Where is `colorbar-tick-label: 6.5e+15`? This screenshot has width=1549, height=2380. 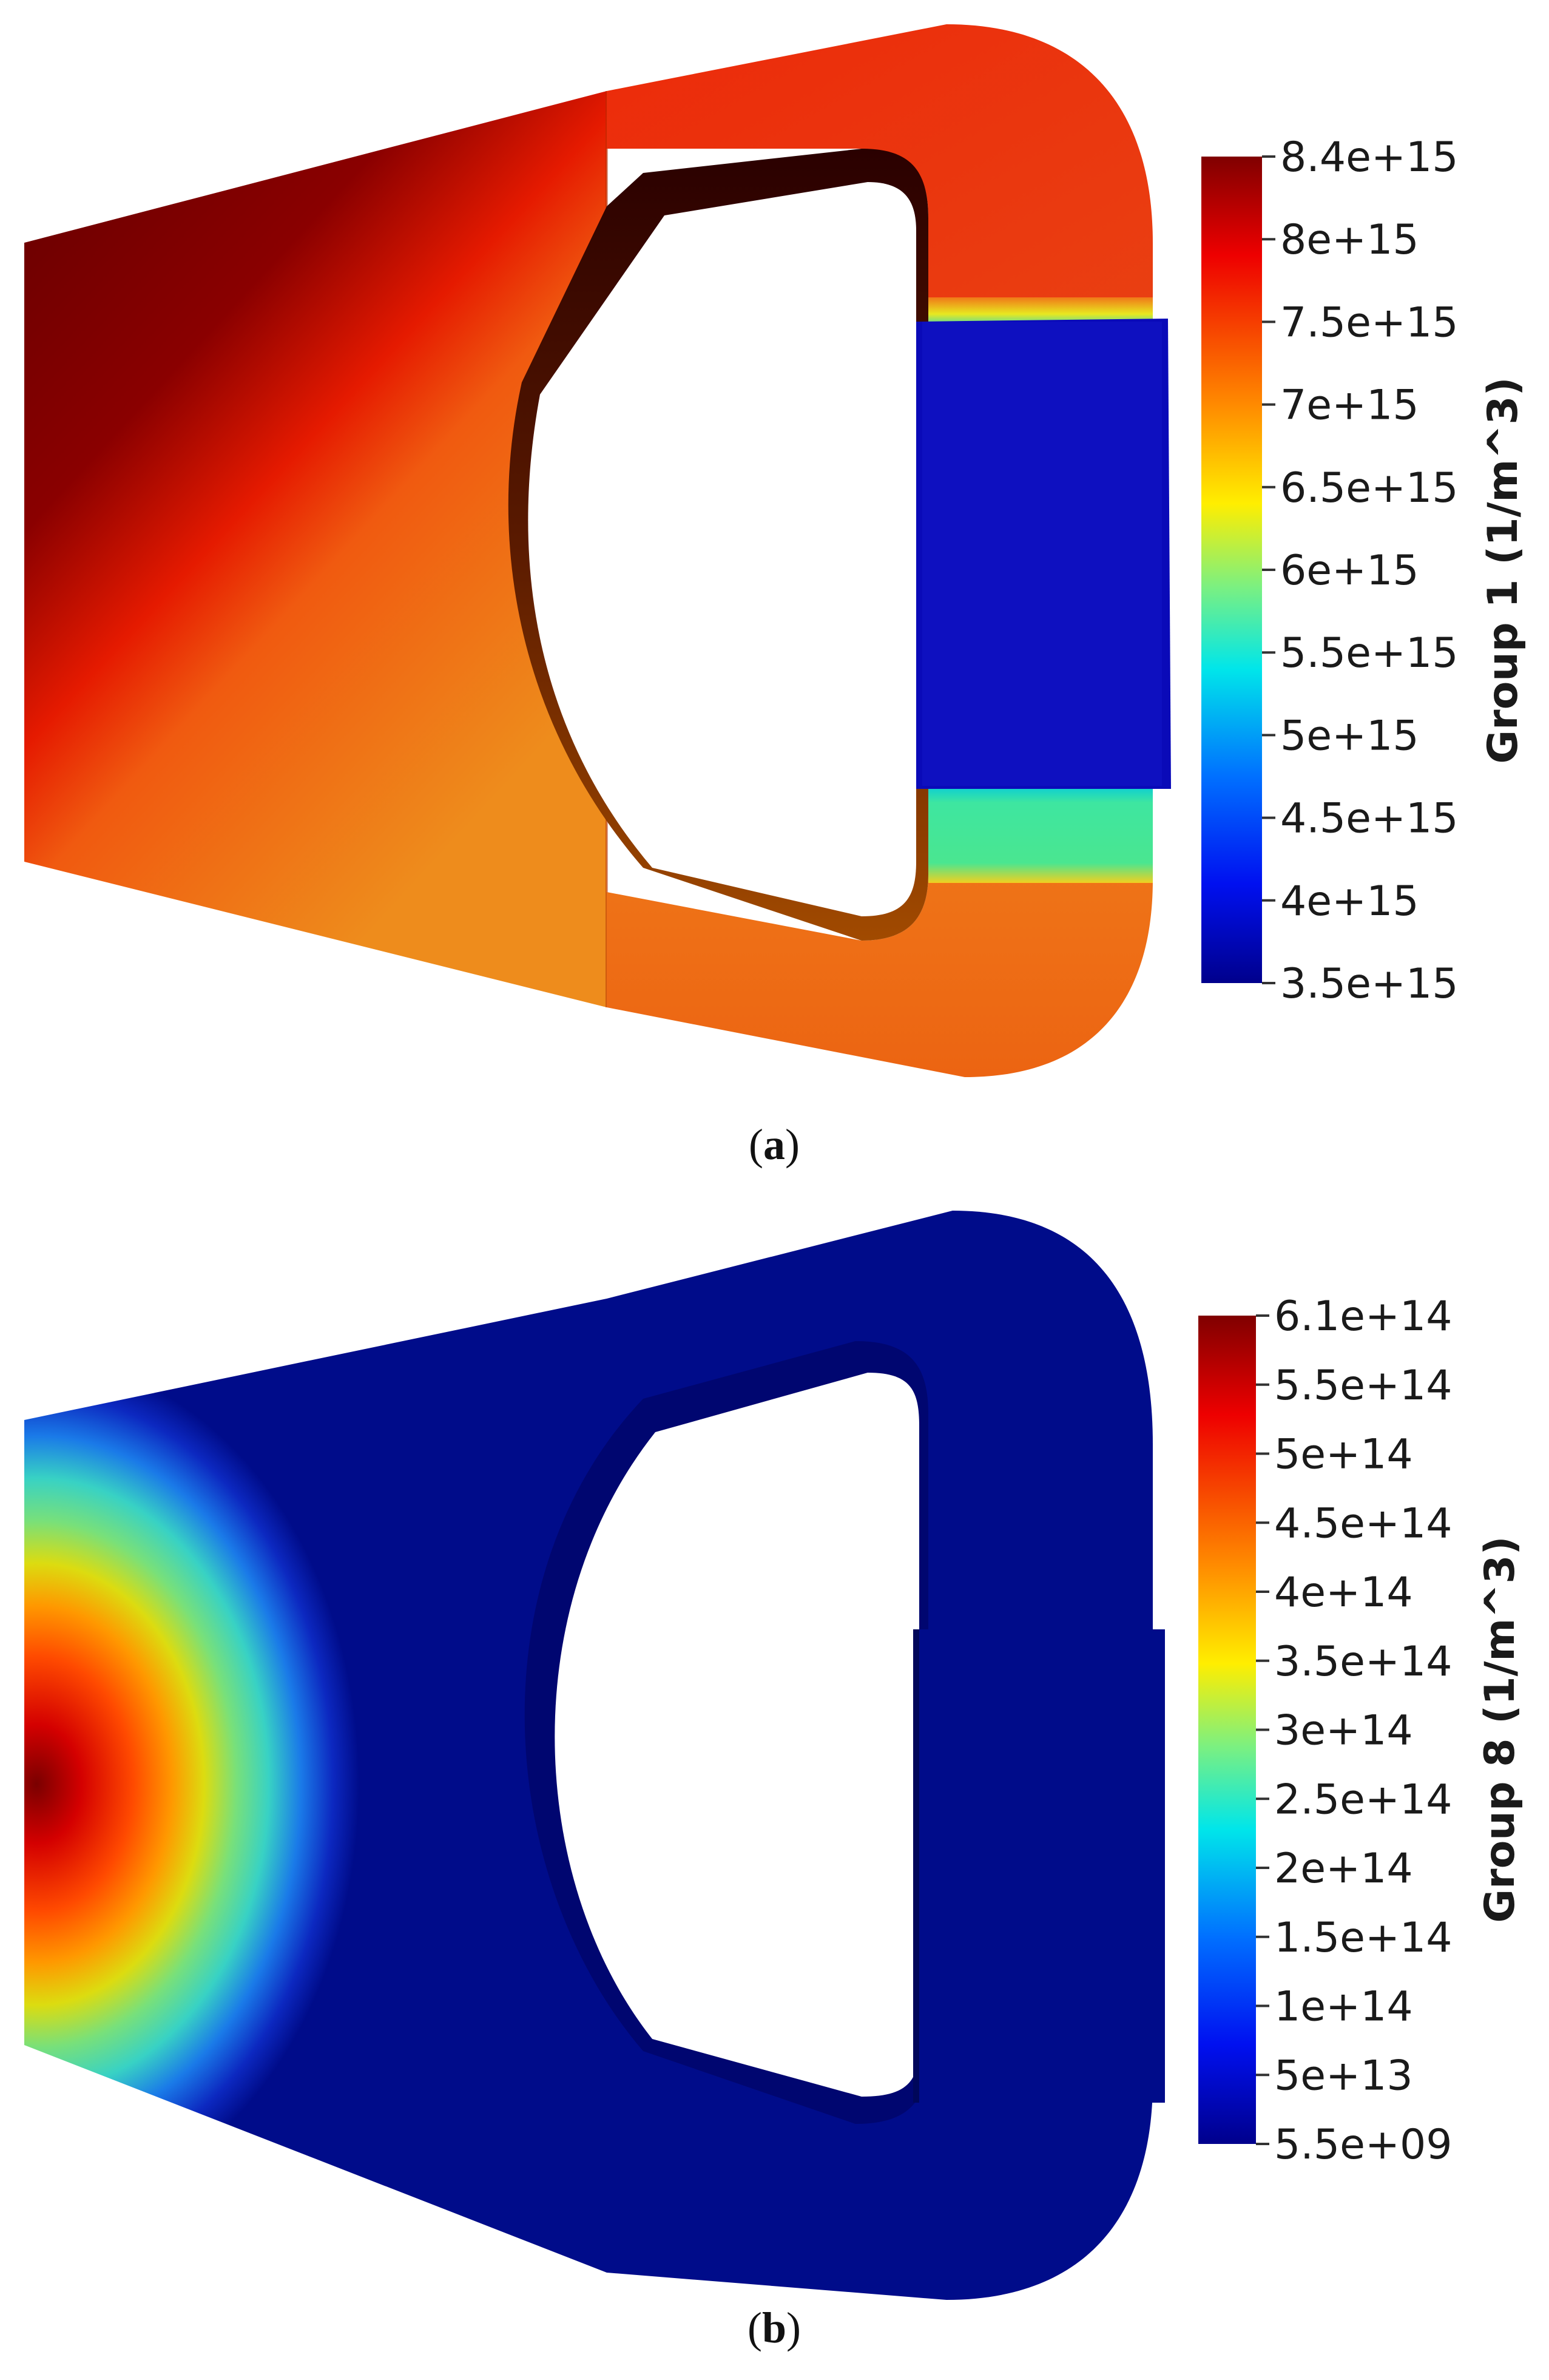 colorbar-tick-label: 6.5e+15 is located at coordinates (1369, 488).